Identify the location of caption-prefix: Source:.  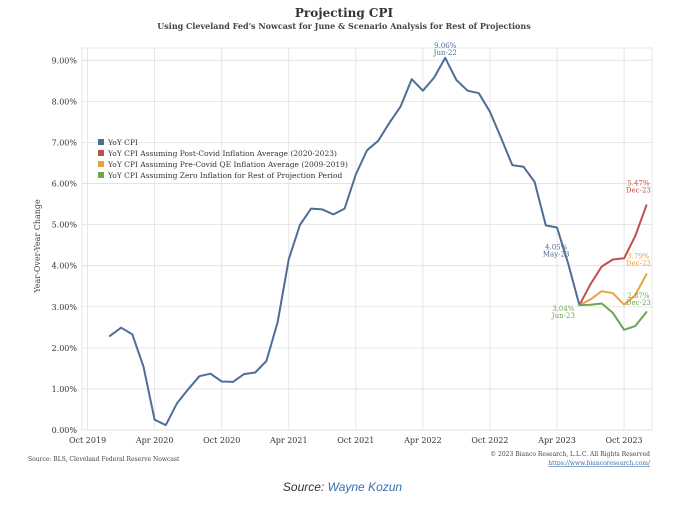
(303, 487).